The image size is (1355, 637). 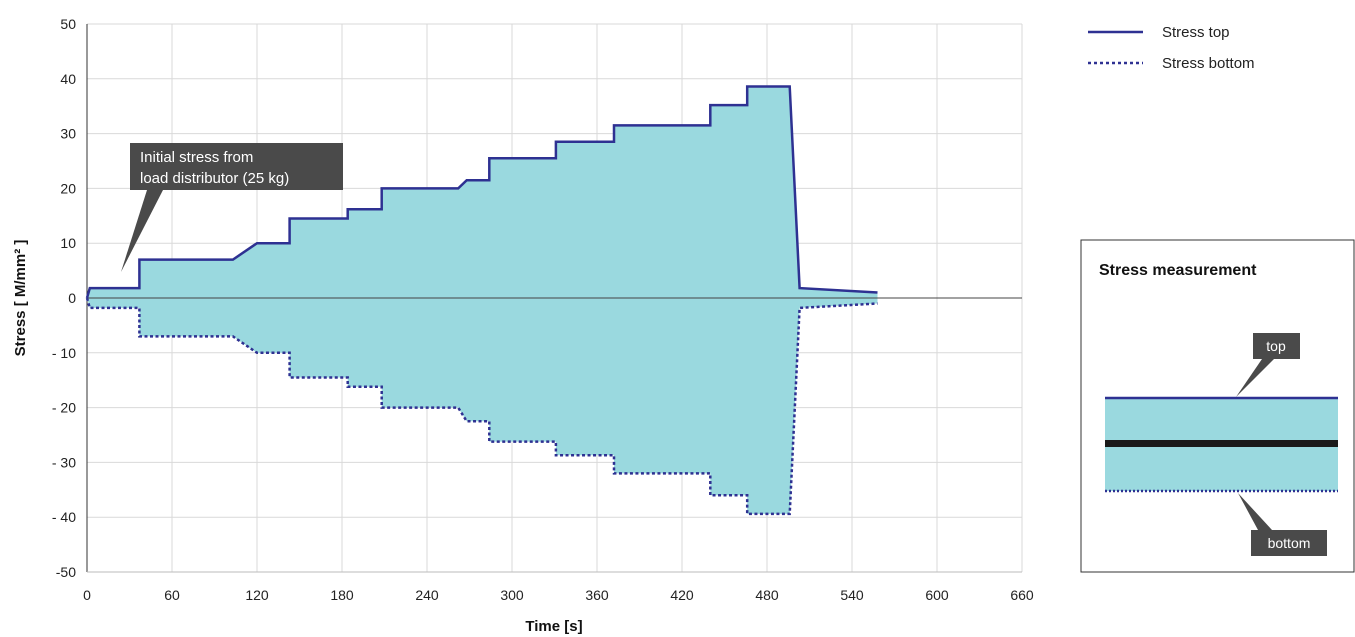 What do you see at coordinates (1171, 48) in the screenshot?
I see `legend: Stress top Stress bottom` at bounding box center [1171, 48].